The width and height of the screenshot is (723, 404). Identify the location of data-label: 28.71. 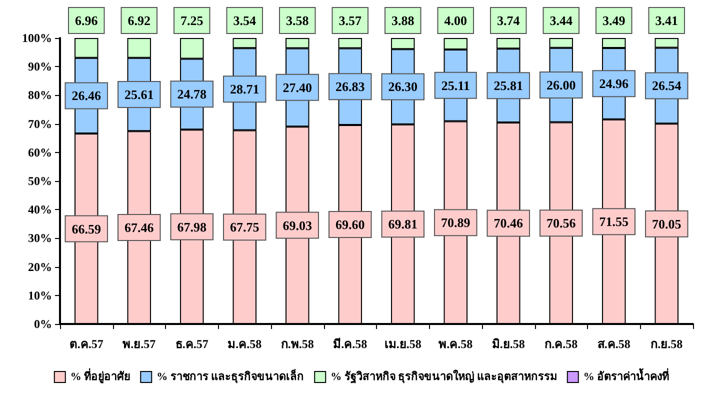
(245, 89).